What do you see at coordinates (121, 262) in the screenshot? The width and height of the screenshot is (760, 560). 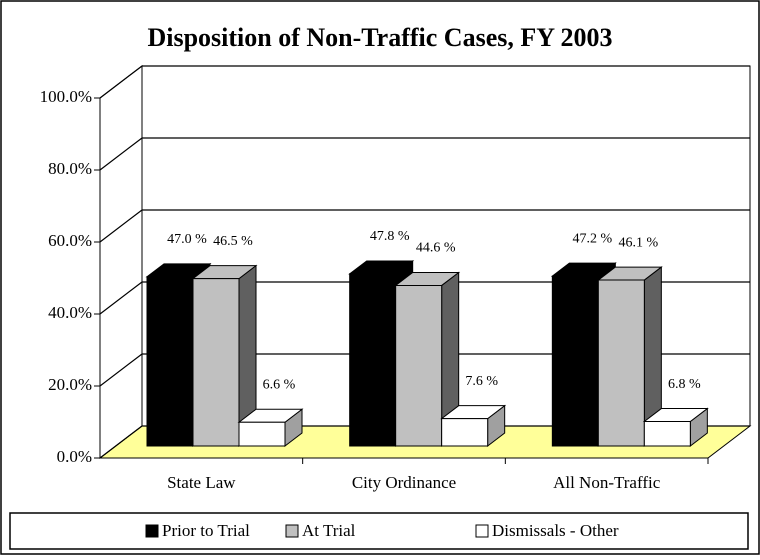 I see `side-wall` at bounding box center [121, 262].